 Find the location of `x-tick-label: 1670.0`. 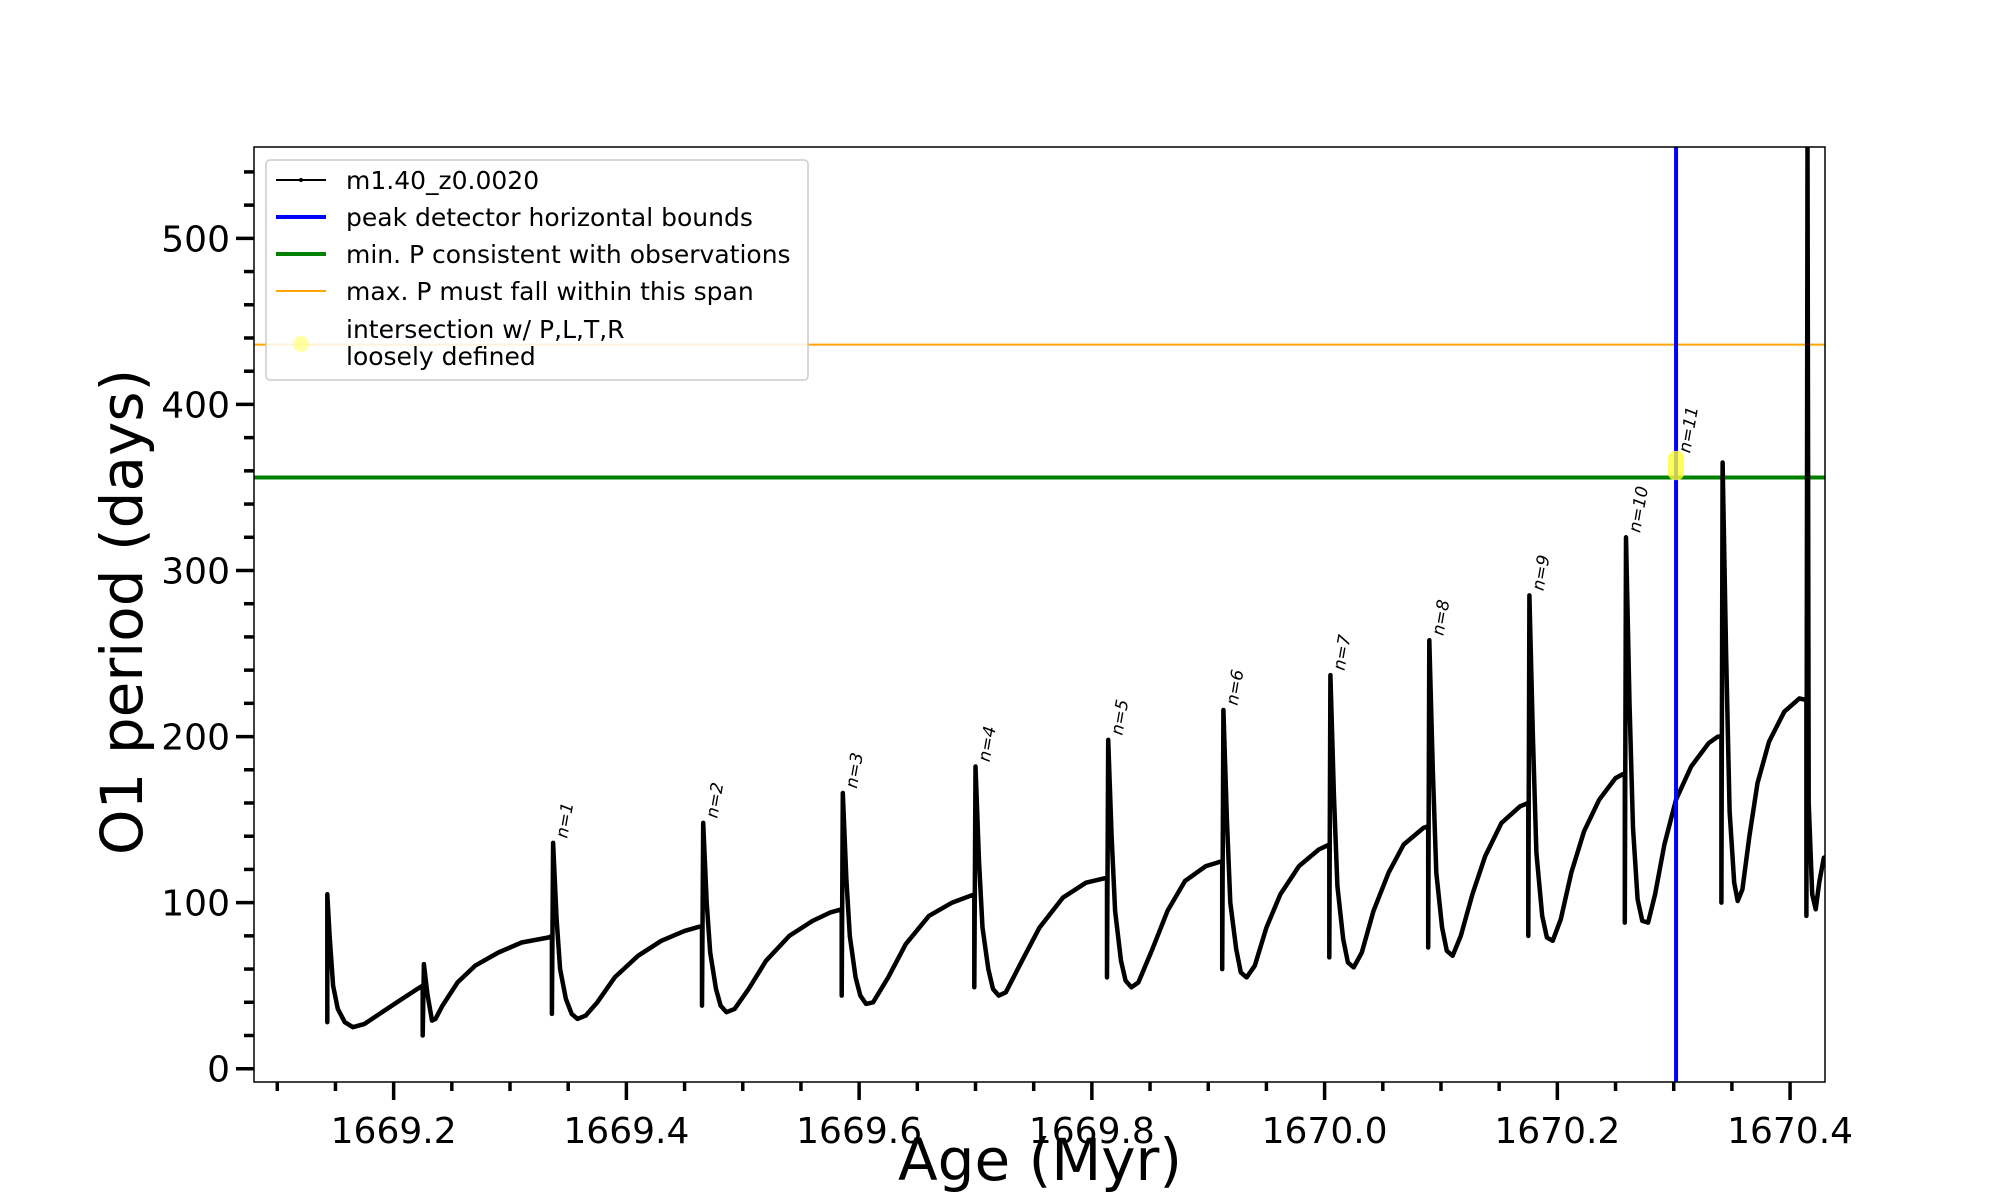

x-tick-label: 1670.0 is located at coordinates (1325, 1131).